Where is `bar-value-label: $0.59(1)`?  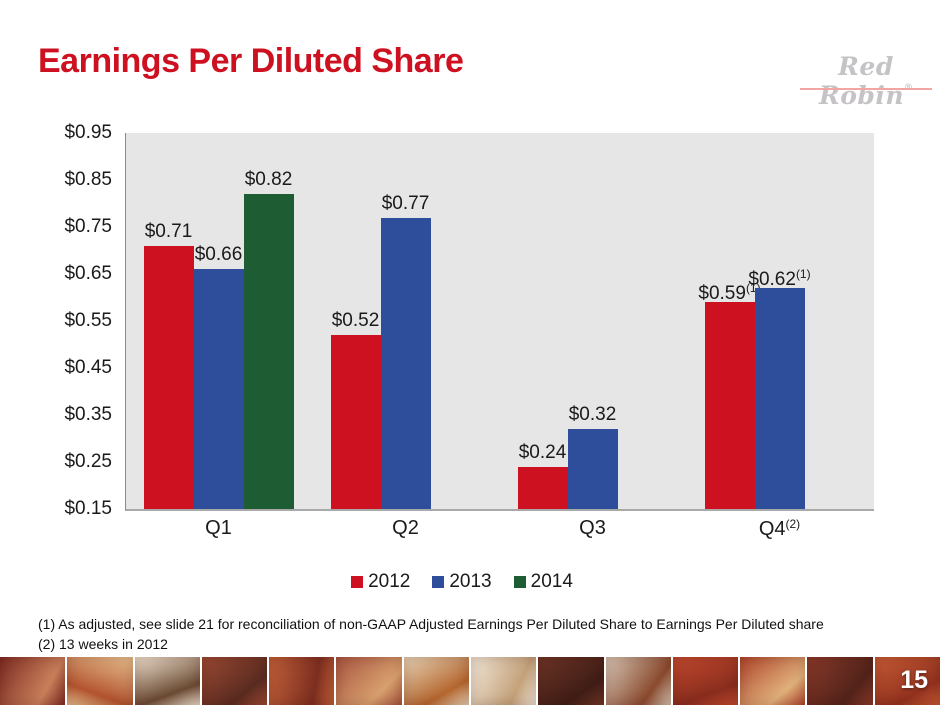
bar-value-label: $0.59(1) is located at coordinates (729, 293).